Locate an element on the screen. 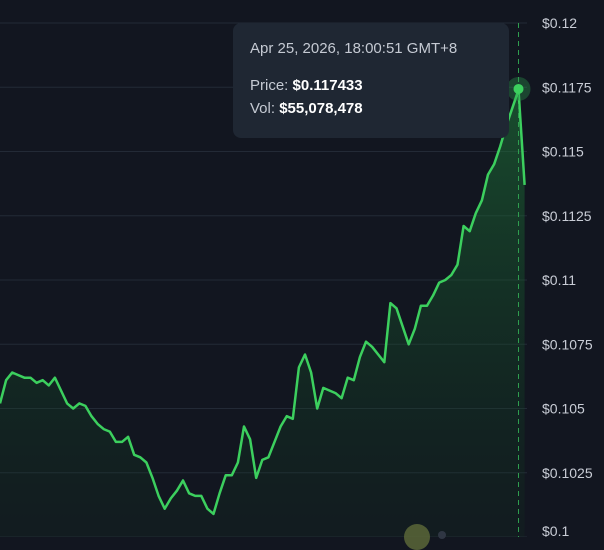 This screenshot has width=604, height=550. tooltip-price-label: Price: is located at coordinates (269, 85).